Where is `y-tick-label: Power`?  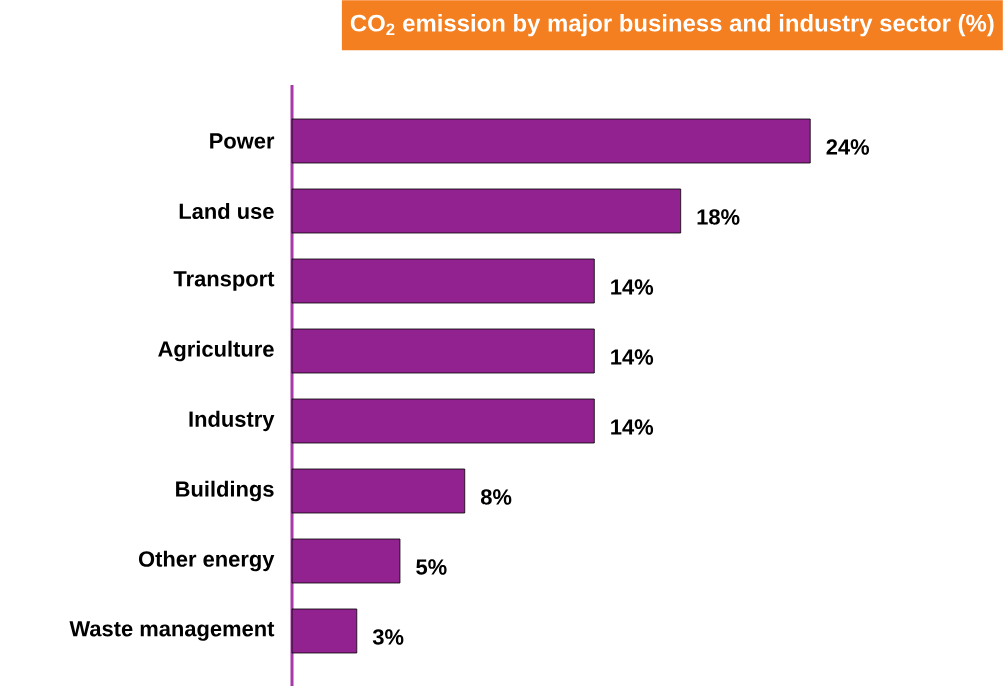 y-tick-label: Power is located at coordinates (242, 141).